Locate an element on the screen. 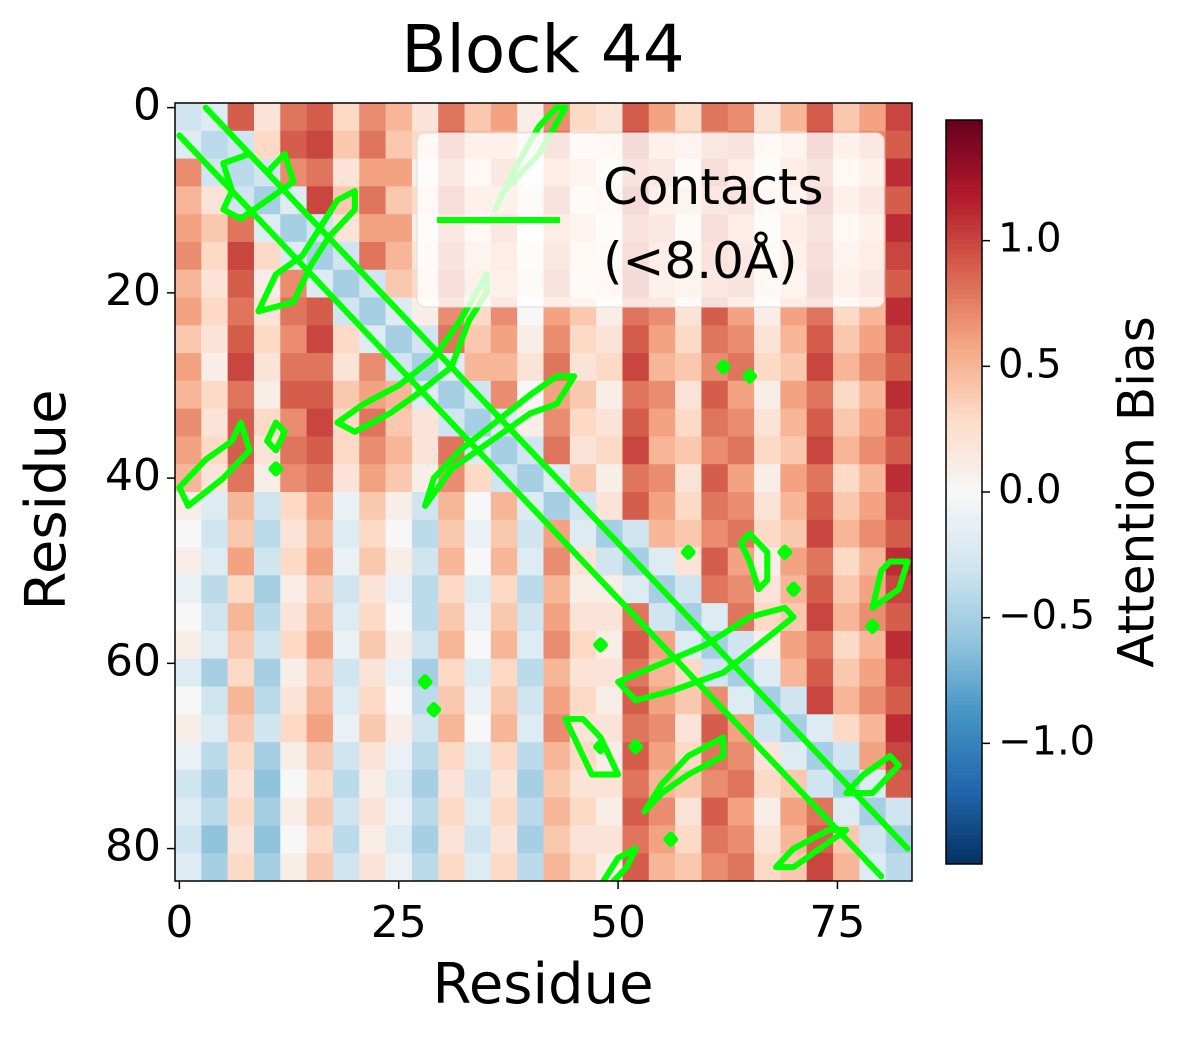 This screenshot has height=1038, width=1189. chart-title: Block 44 is located at coordinates (542, 49).